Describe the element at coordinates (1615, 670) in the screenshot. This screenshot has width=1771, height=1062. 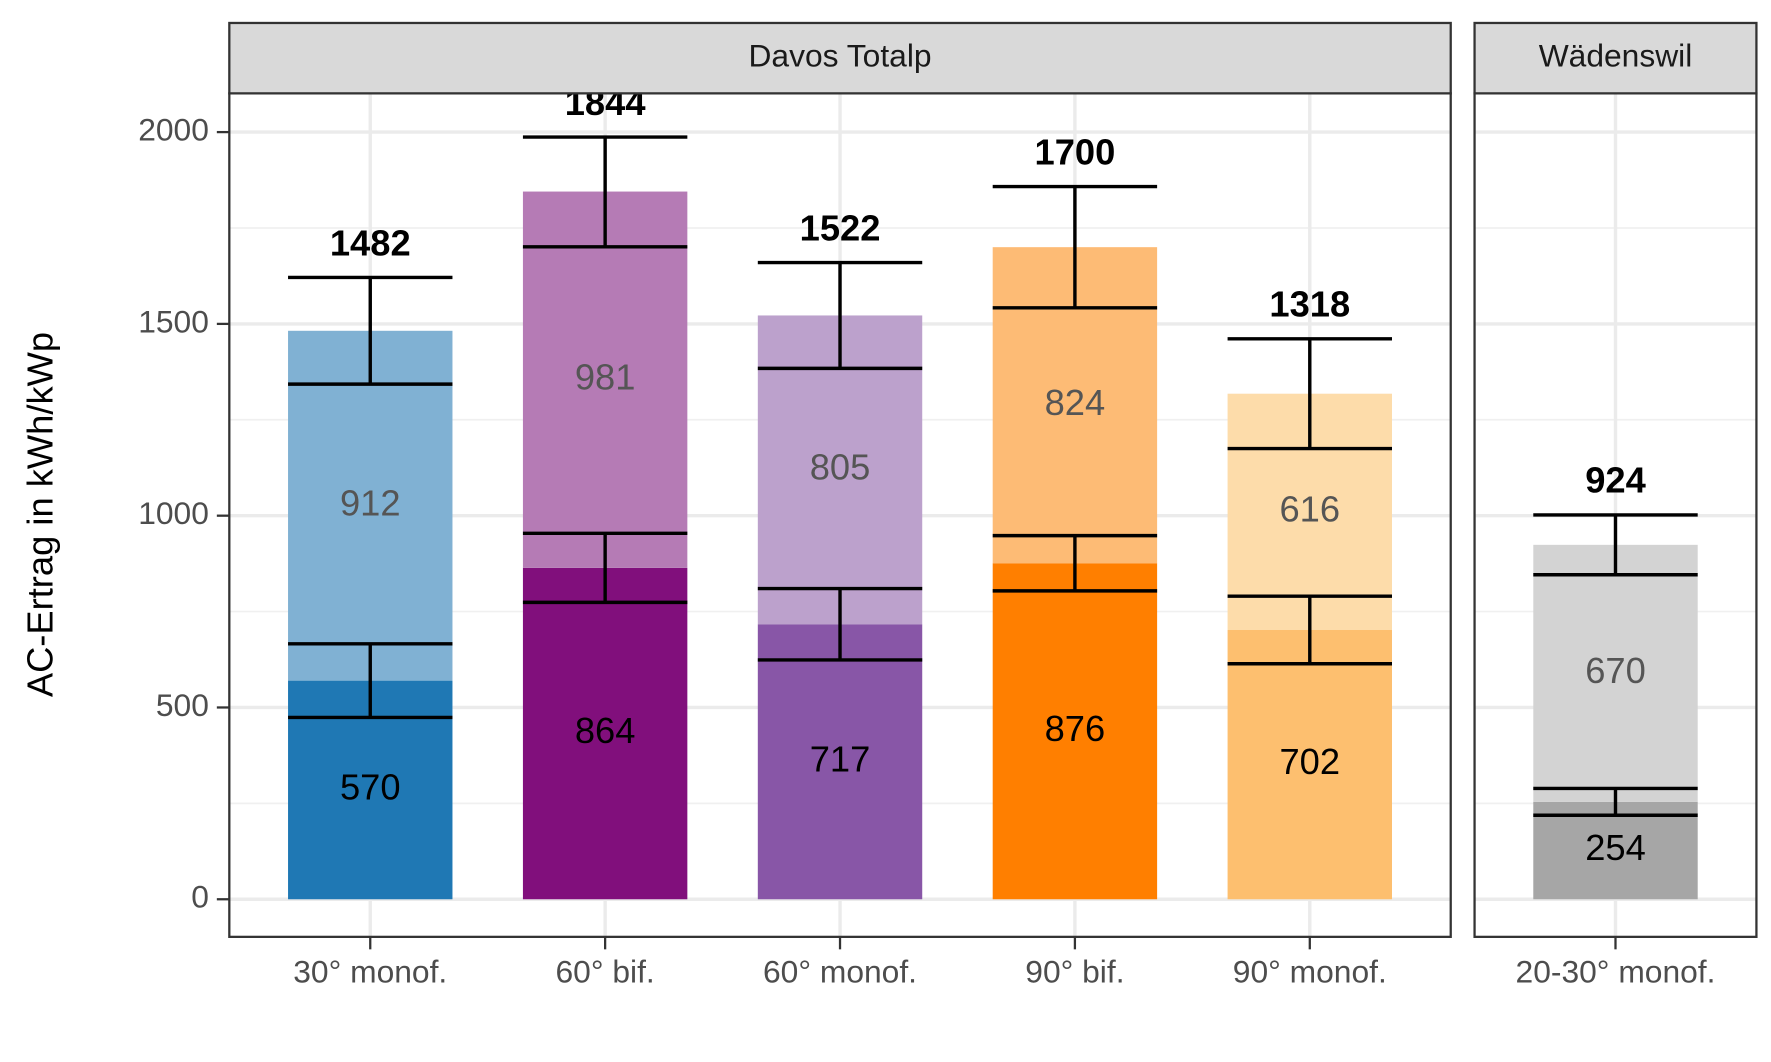
I see `segment-label: 670` at that location.